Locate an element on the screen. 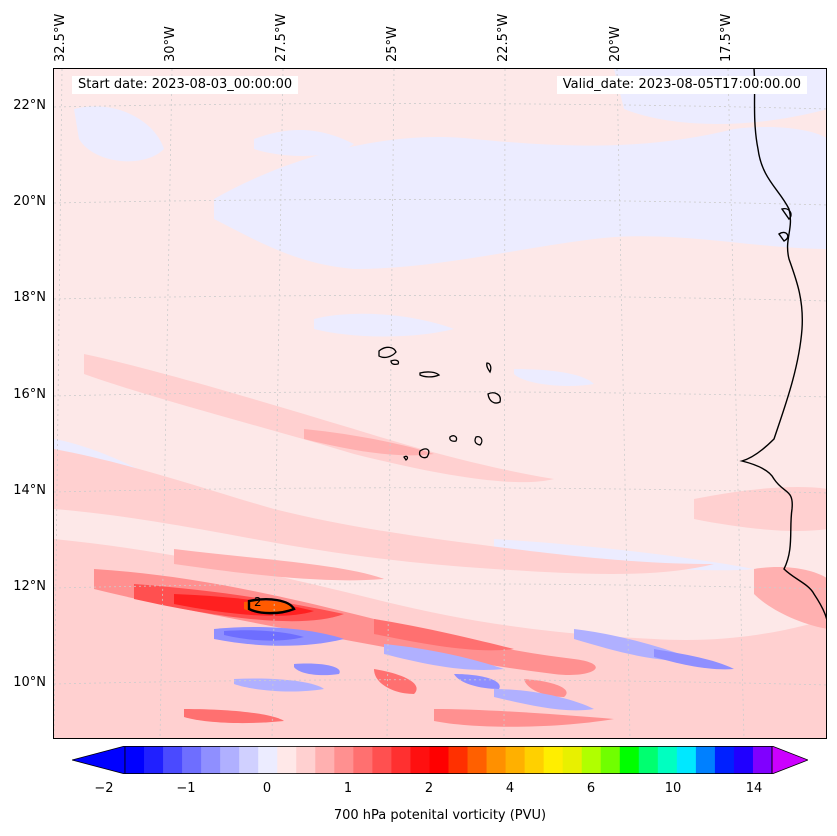 This screenshot has width=837, height=836. colorbar-tick-label: 10 is located at coordinates (673, 788).